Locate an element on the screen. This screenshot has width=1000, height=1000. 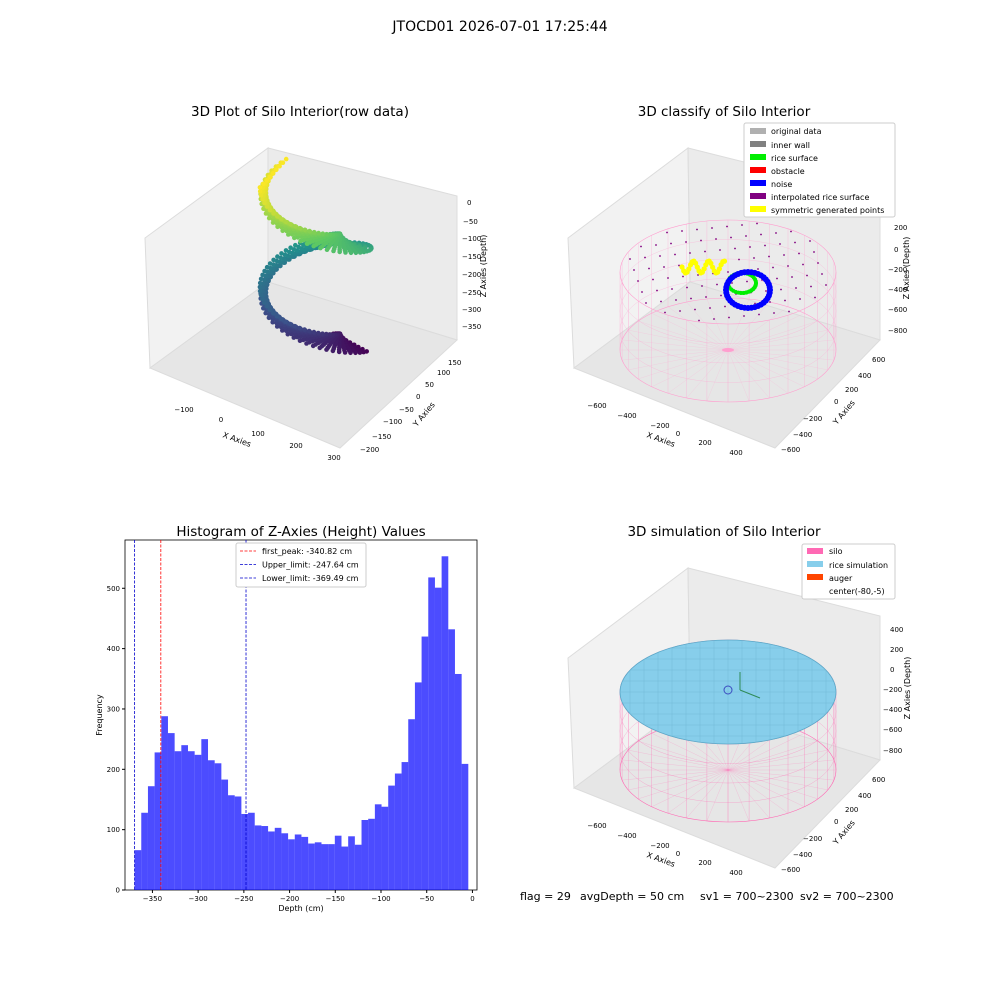
panel2-ztick: −800 is located at coordinates (897, 331).